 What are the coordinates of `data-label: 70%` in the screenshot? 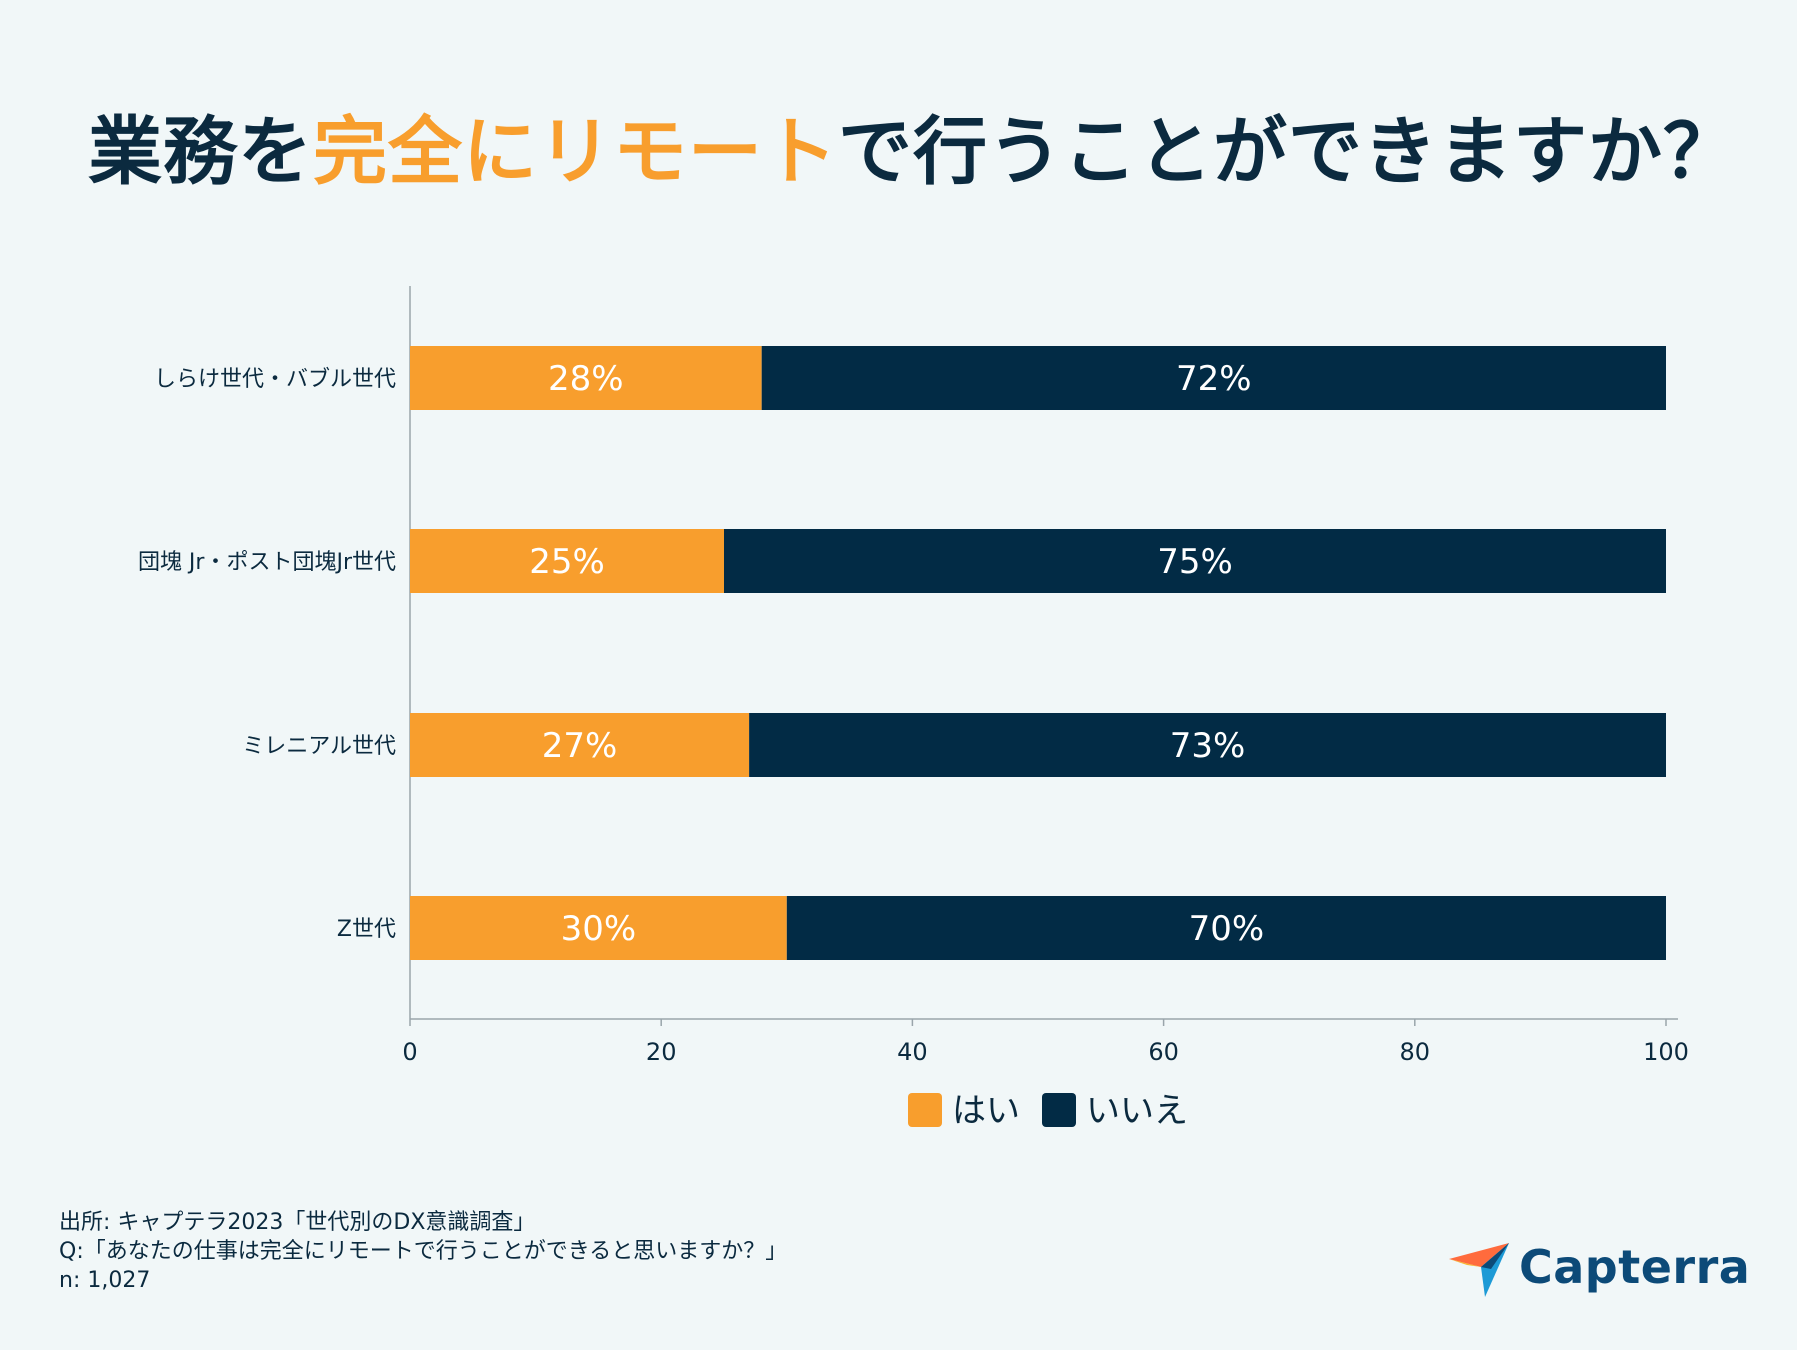 It's located at (1227, 929).